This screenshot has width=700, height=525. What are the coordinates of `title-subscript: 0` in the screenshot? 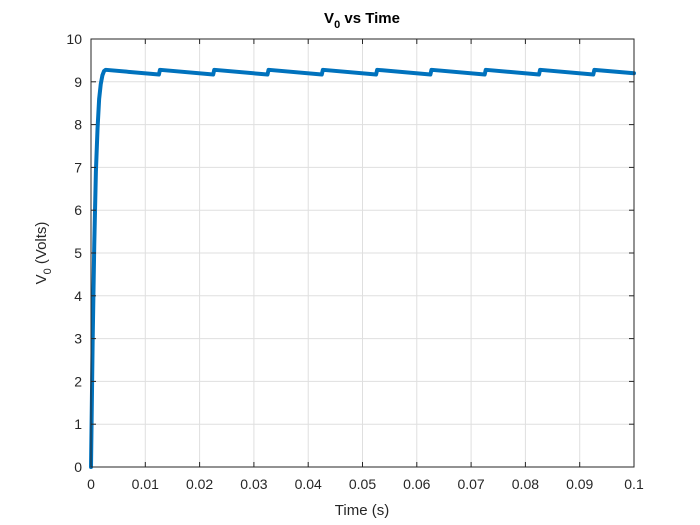 It's located at (337, 25).